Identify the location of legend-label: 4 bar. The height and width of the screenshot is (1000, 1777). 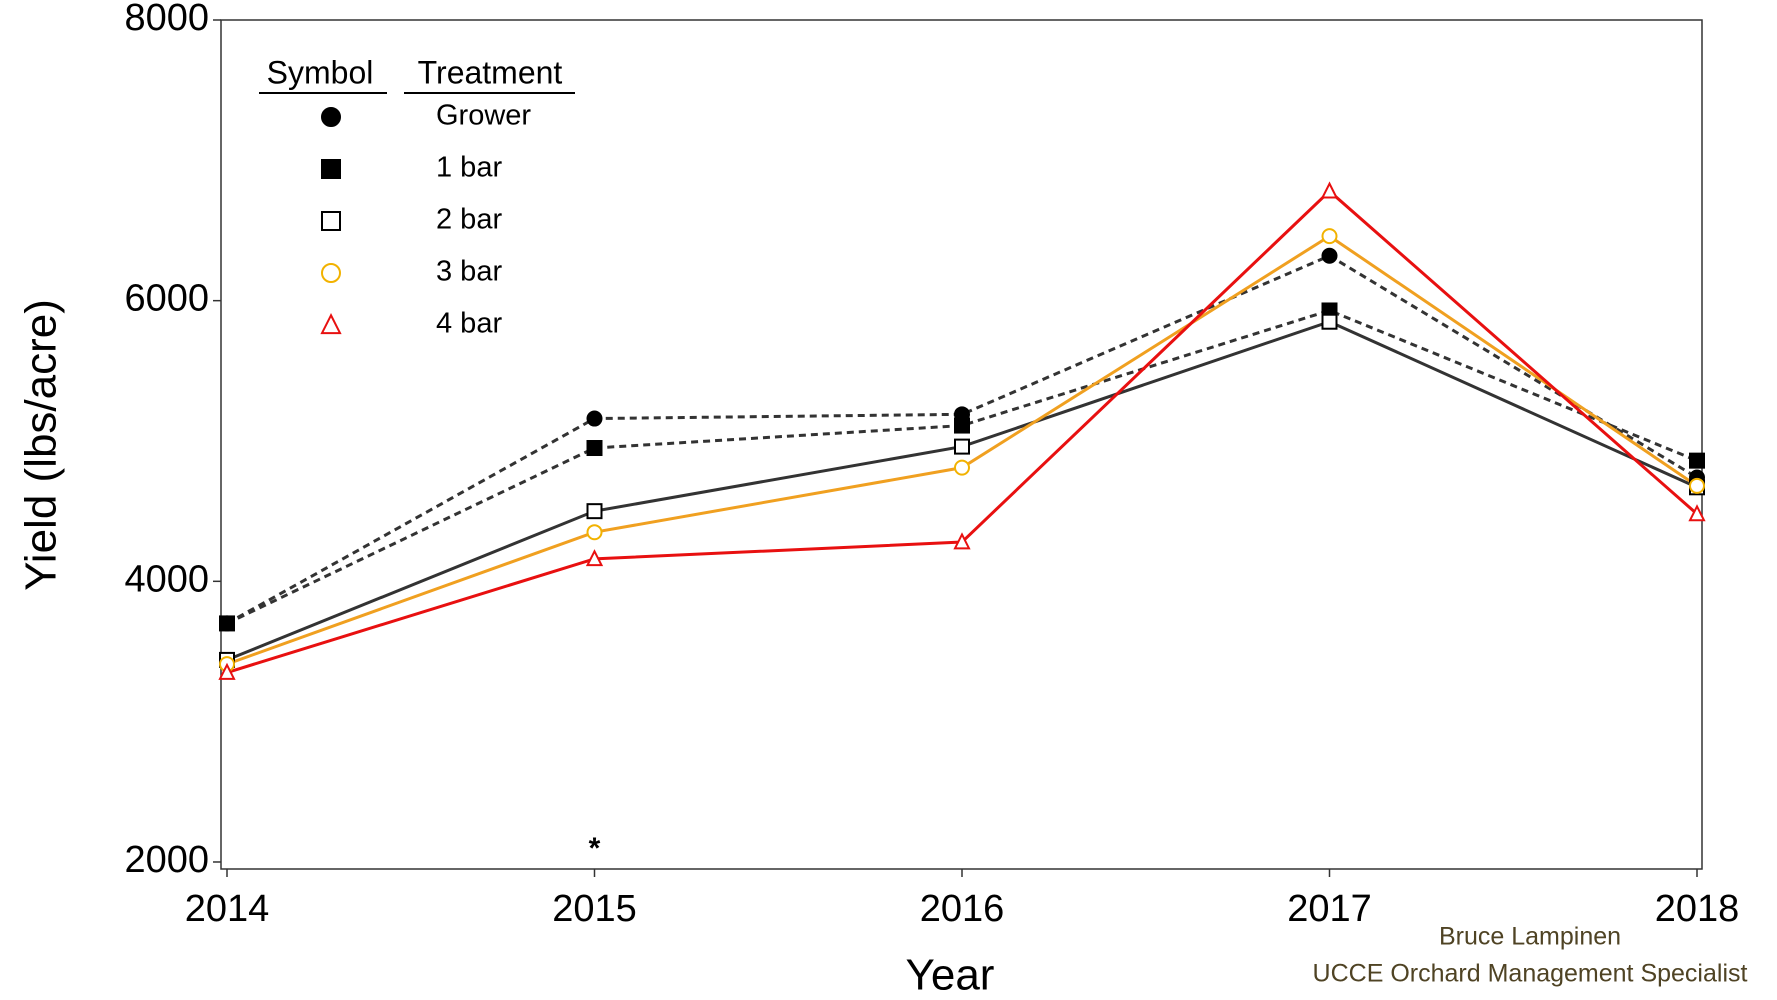
(469, 324).